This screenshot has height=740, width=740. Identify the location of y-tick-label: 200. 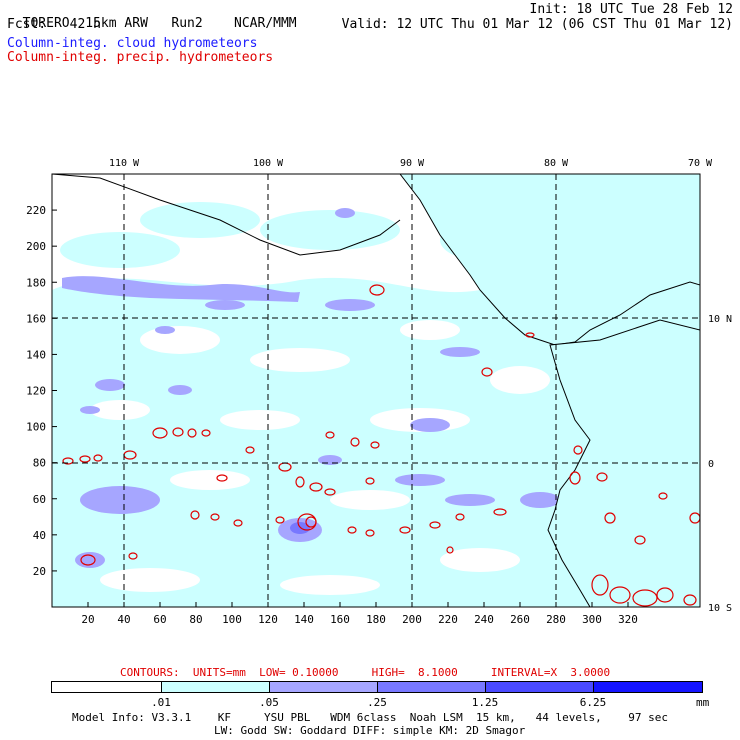
(36, 246).